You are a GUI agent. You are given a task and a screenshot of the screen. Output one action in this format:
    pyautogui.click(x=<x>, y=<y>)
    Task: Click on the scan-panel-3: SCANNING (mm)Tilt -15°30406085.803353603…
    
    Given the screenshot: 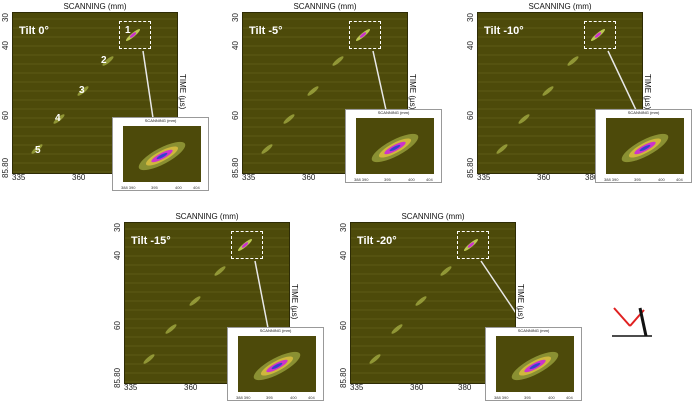 What is the action you would take?
    pyautogui.click(x=207, y=302)
    